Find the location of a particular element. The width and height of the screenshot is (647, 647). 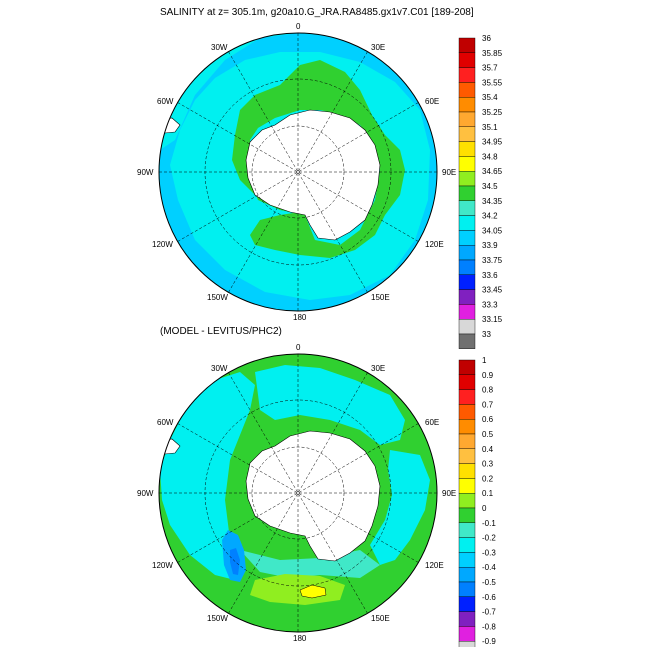

top-lon-120w: 120W is located at coordinates (162, 244).